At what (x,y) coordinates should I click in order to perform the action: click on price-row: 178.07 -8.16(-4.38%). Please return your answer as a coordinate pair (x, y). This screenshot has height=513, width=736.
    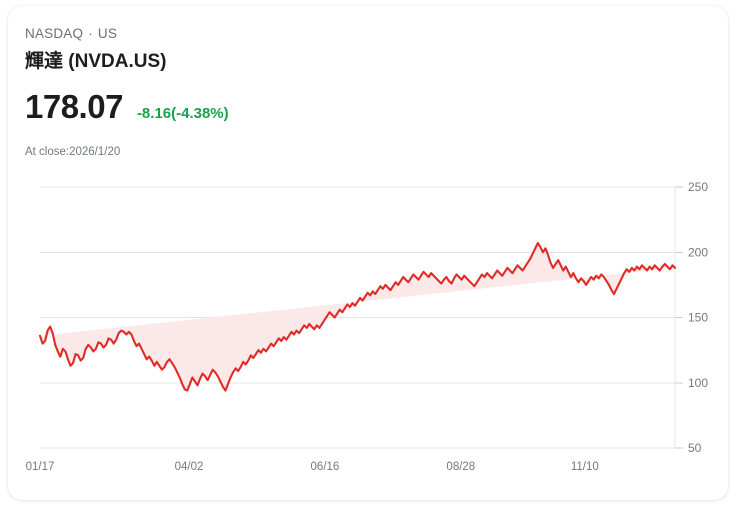
    Looking at the image, I should click on (127, 107).